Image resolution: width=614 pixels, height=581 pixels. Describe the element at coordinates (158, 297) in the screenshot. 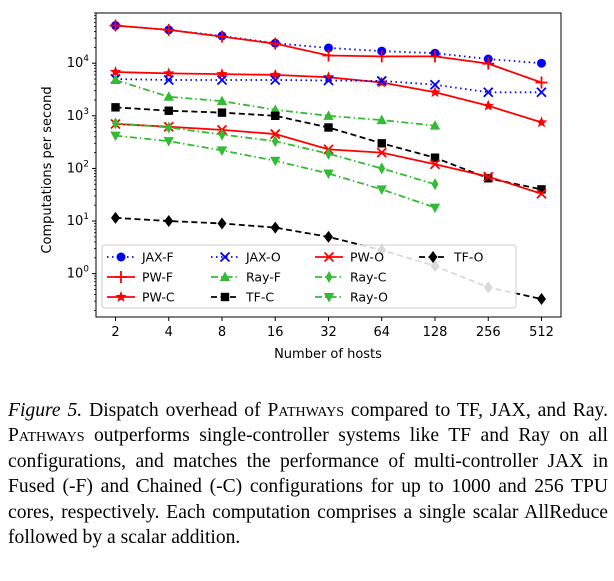

I see `legend-label-pw-c: PW-C` at that location.